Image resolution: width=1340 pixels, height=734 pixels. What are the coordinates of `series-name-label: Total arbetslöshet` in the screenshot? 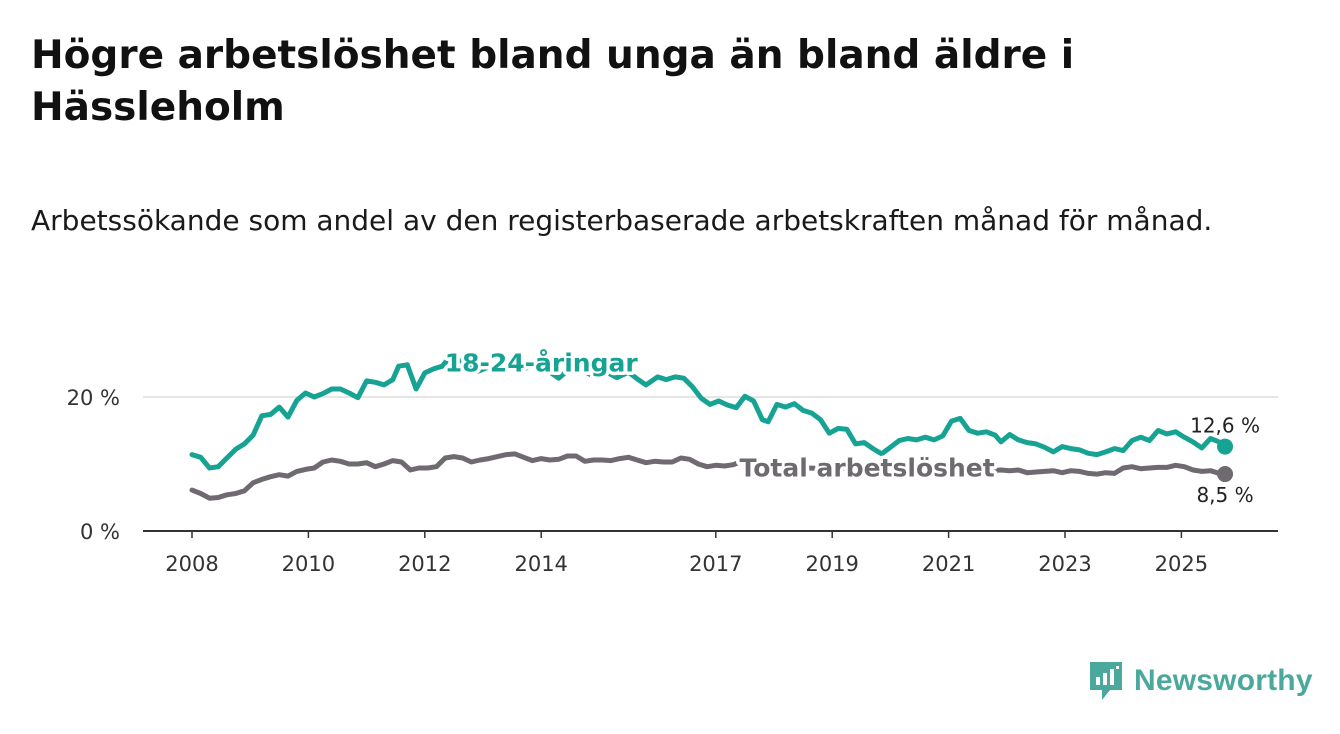 It's located at (867, 468).